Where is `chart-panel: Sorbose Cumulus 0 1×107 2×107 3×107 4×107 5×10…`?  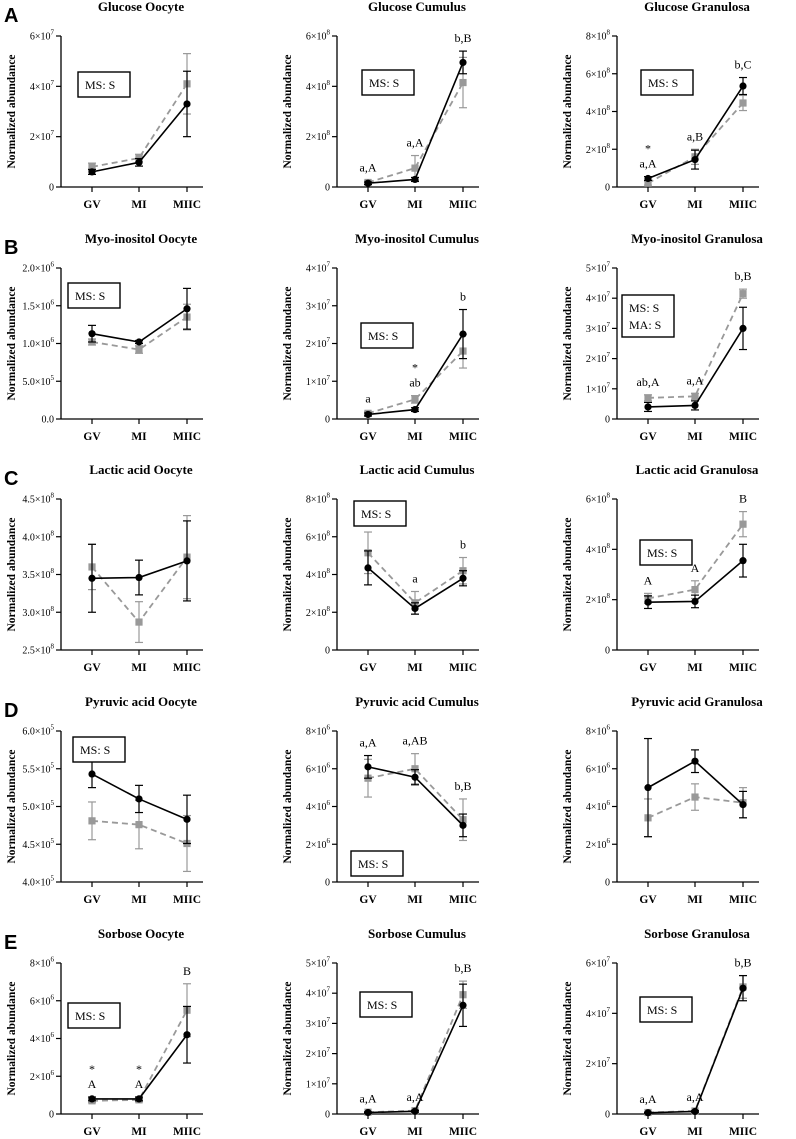
chart-panel: Sorbose Cumulus 0 1×107 2×107 3×107 4×107 5×10… is located at coordinates (380, 1032).